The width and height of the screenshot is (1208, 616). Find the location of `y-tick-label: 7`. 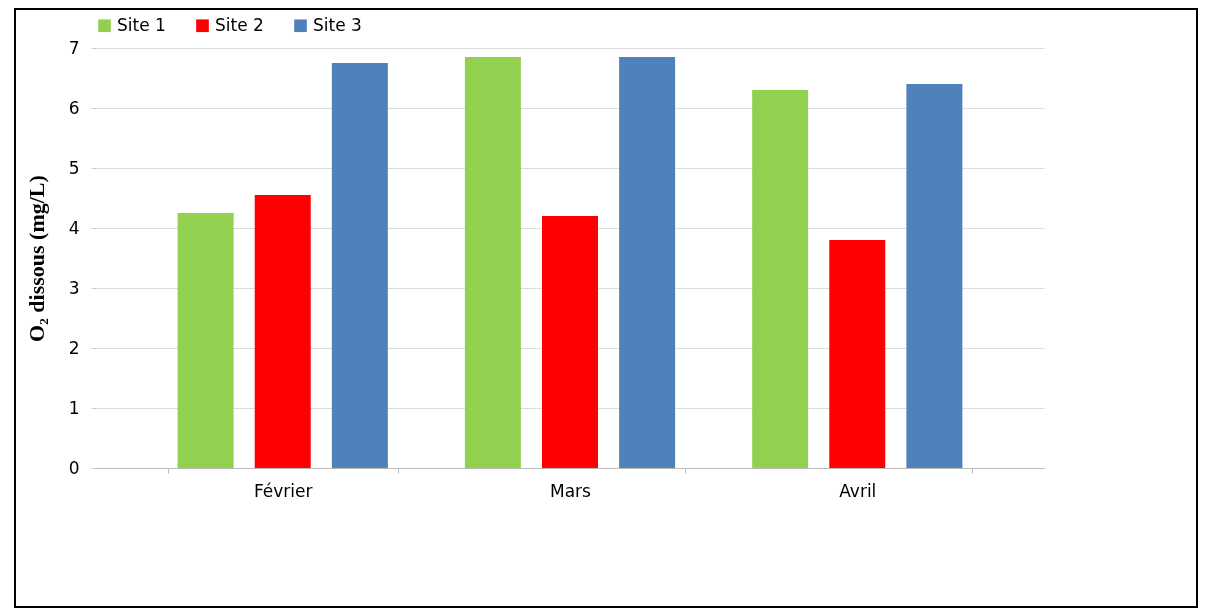

y-tick-label: 7 is located at coordinates (74, 47).